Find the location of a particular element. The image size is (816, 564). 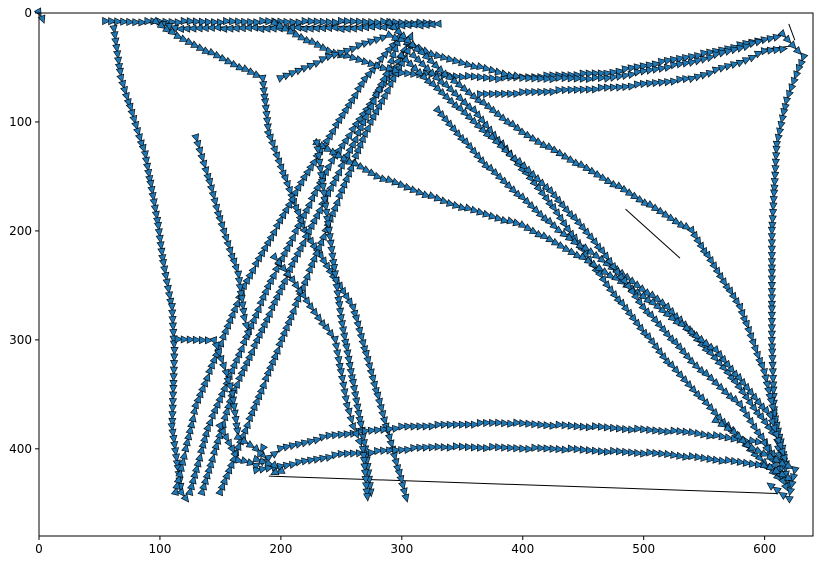

track-12-marker is located at coordinates (438, 197).